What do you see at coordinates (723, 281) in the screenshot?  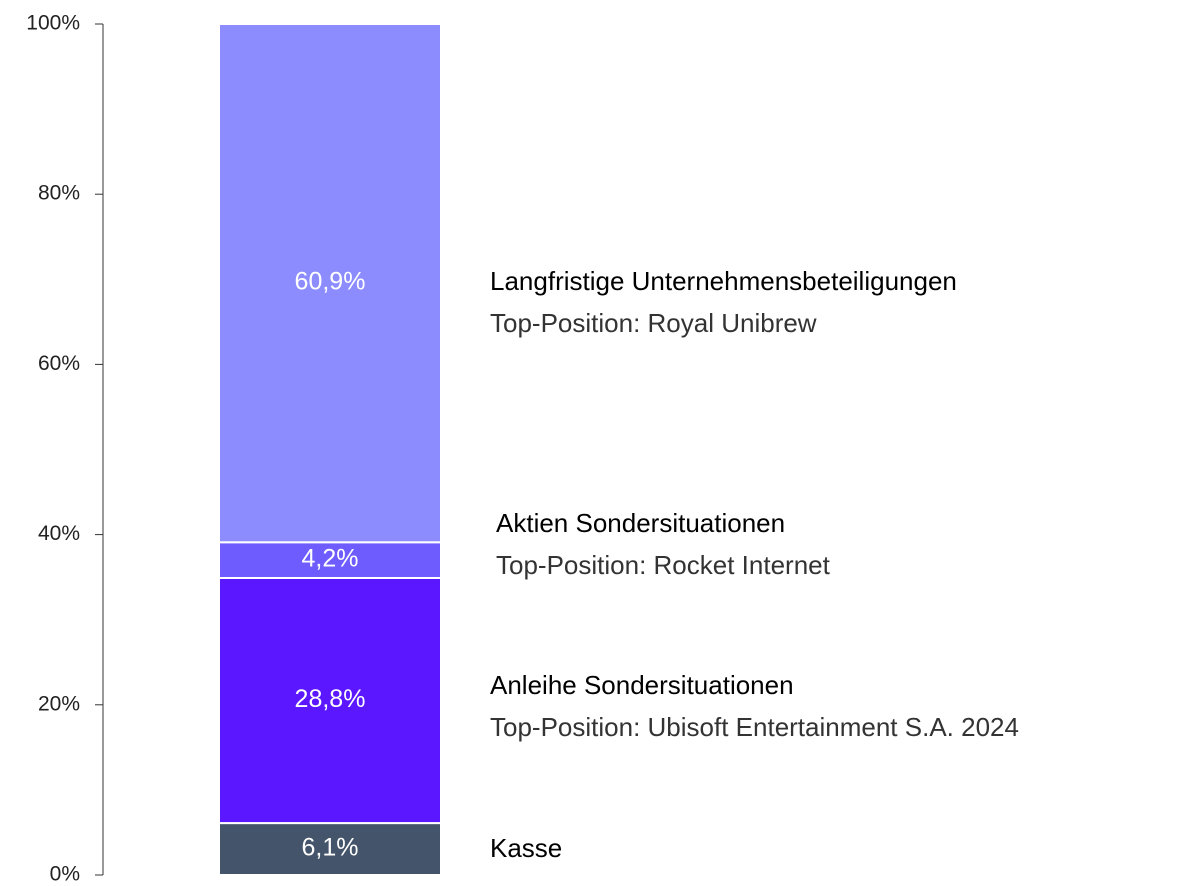 I see `series-name: Langfristige Unternehmensbeteiligungen` at bounding box center [723, 281].